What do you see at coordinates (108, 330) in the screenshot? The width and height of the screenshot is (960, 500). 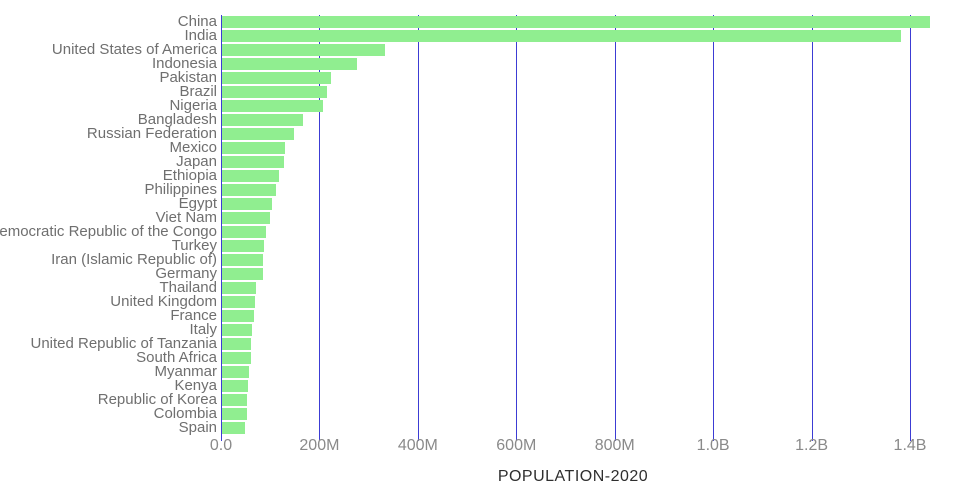 I see `category-label-row: Italy` at bounding box center [108, 330].